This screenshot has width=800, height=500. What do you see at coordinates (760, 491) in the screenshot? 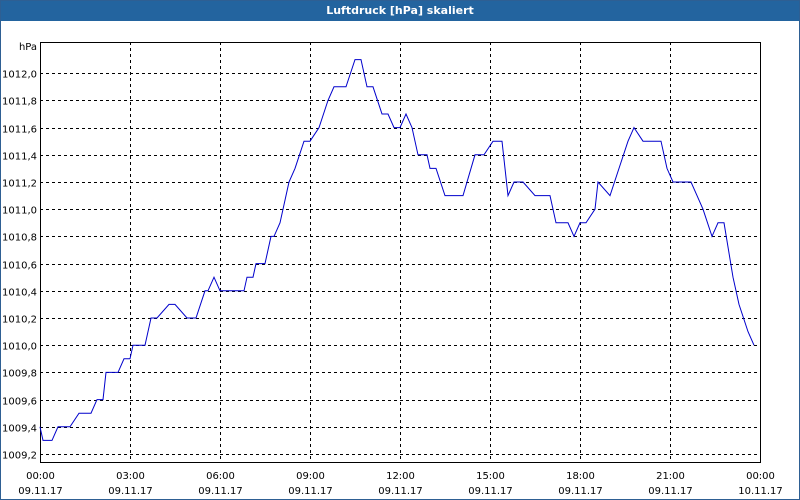
I see `x-tick-date: 10.11.17` at bounding box center [760, 491].